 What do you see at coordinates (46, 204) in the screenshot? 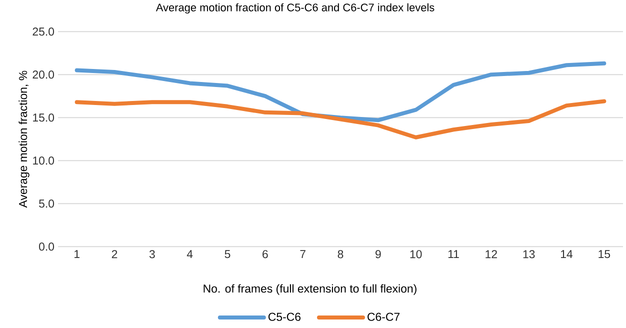
I see `y-tick-label: 5.0` at bounding box center [46, 204].